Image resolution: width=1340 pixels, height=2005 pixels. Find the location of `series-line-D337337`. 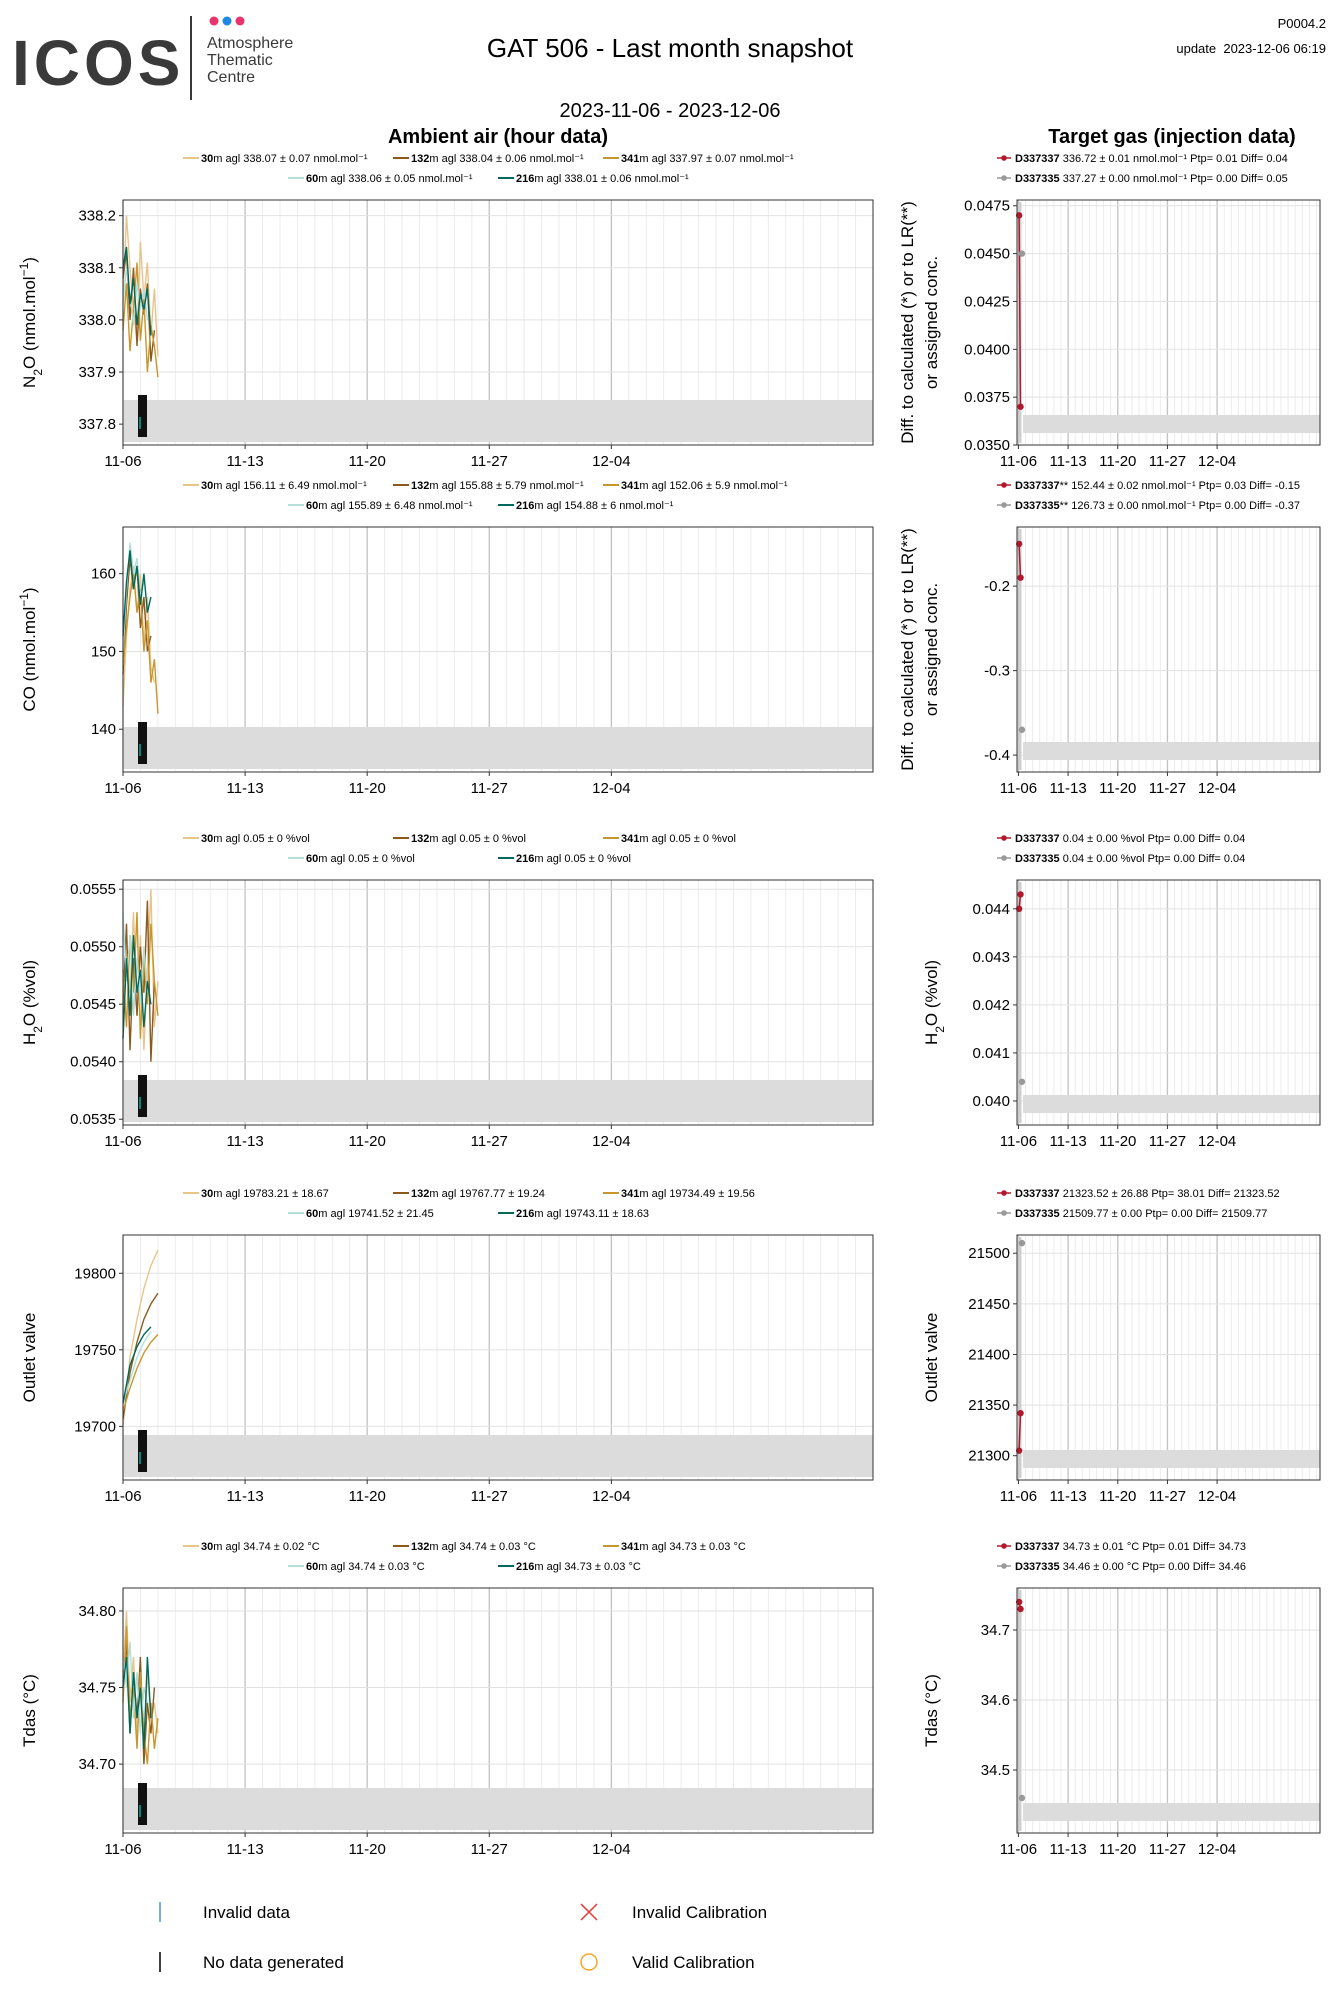

series-line-D337337 is located at coordinates (1020, 560).